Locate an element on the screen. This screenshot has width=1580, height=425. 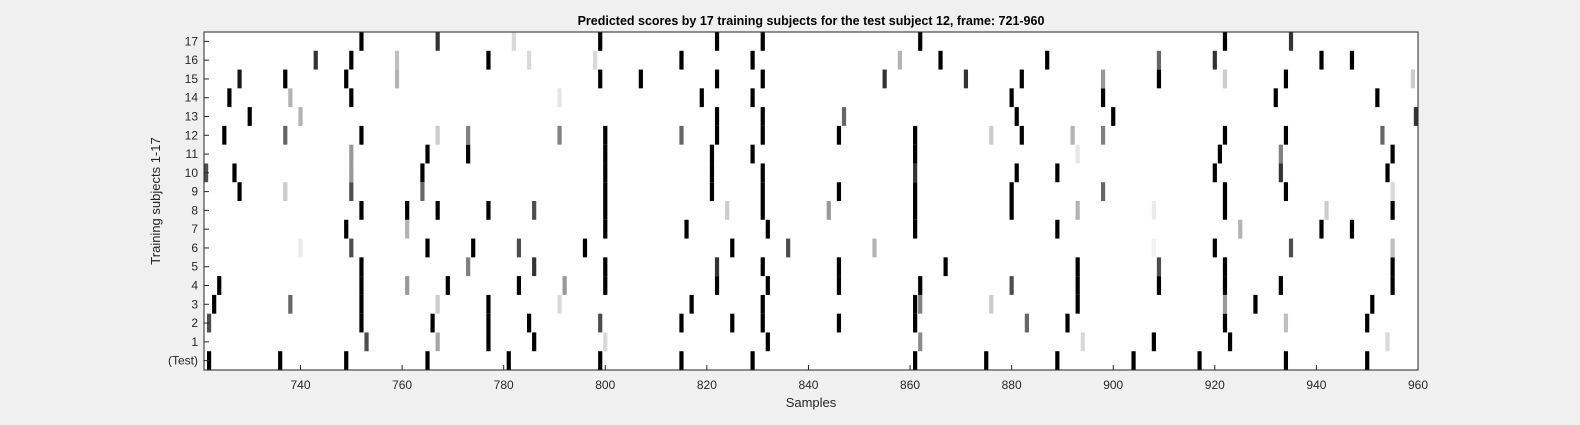
x-axis-label: Samples is located at coordinates (811, 402).